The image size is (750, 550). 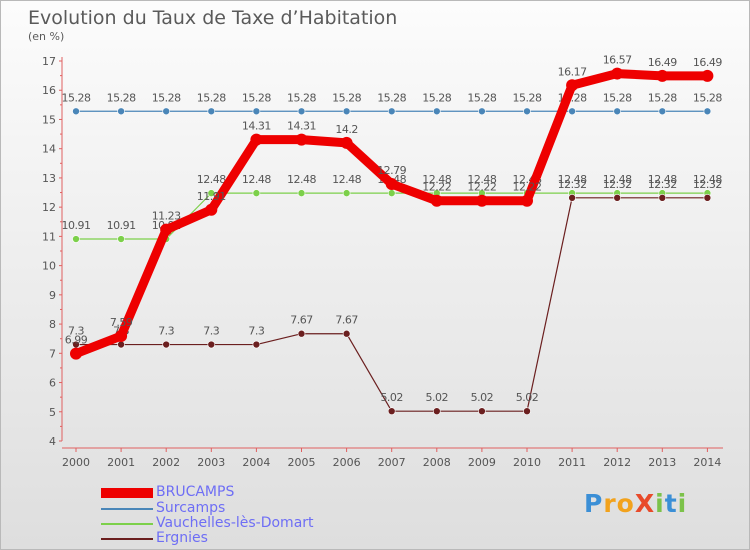 I want to click on y-tick-label: 16, so click(x=49, y=90).